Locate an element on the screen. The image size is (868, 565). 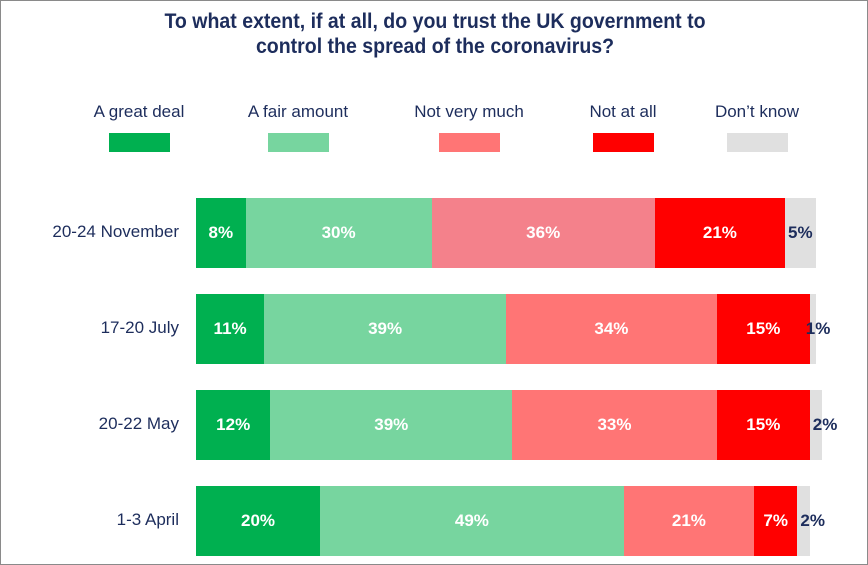
bar-not-at-all-1-3-april: 7% is located at coordinates (776, 521).